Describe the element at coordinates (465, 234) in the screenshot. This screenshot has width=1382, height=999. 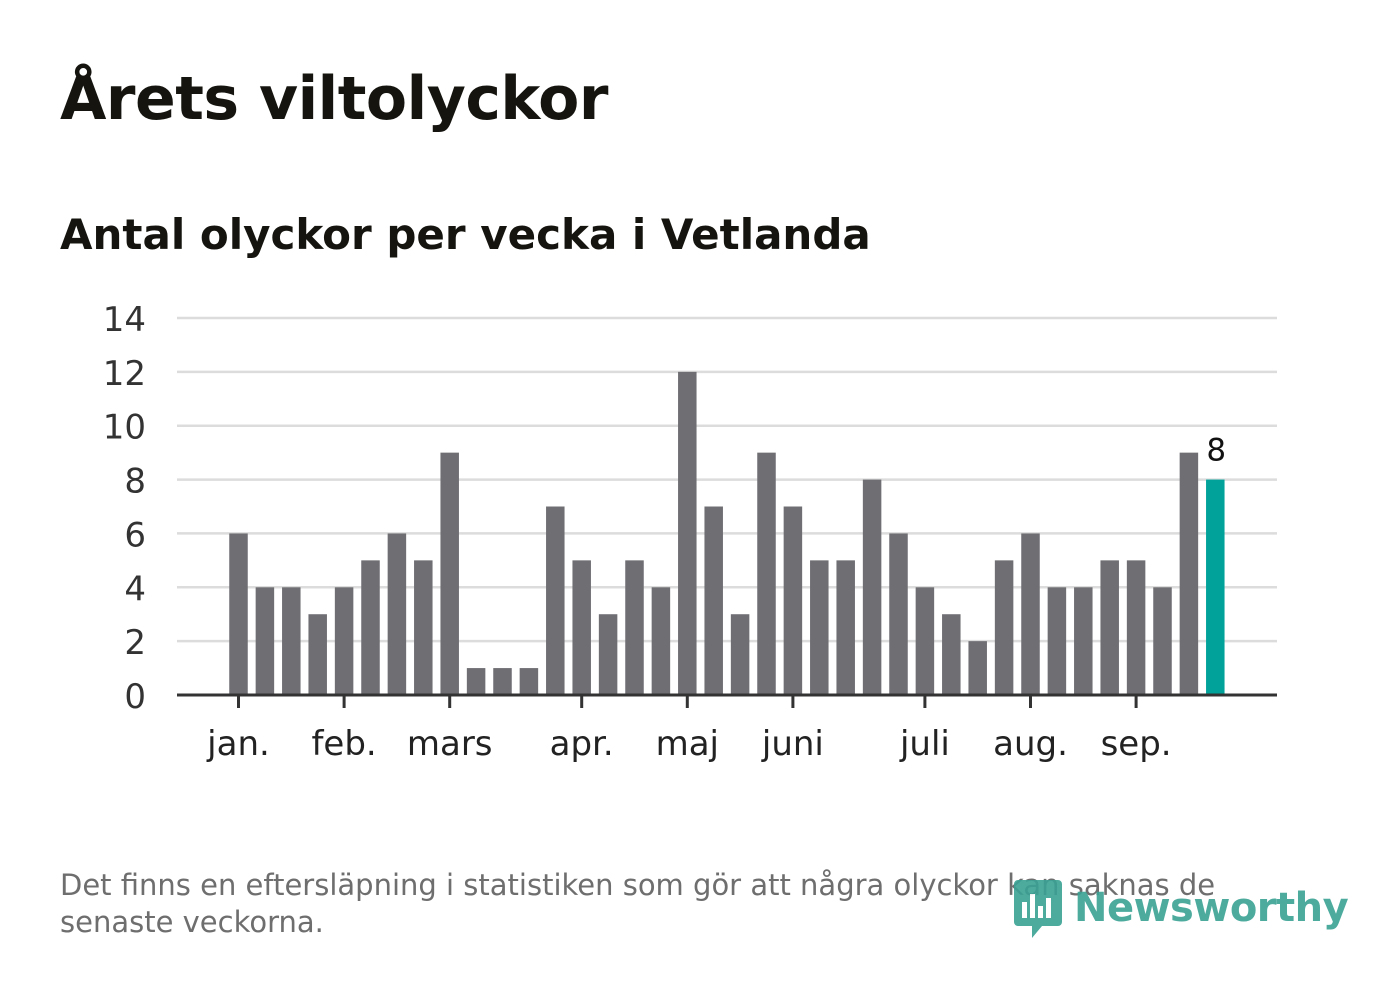
I see `chart-subtitle: Antal olyckor per vecka i Vetlanda` at that location.